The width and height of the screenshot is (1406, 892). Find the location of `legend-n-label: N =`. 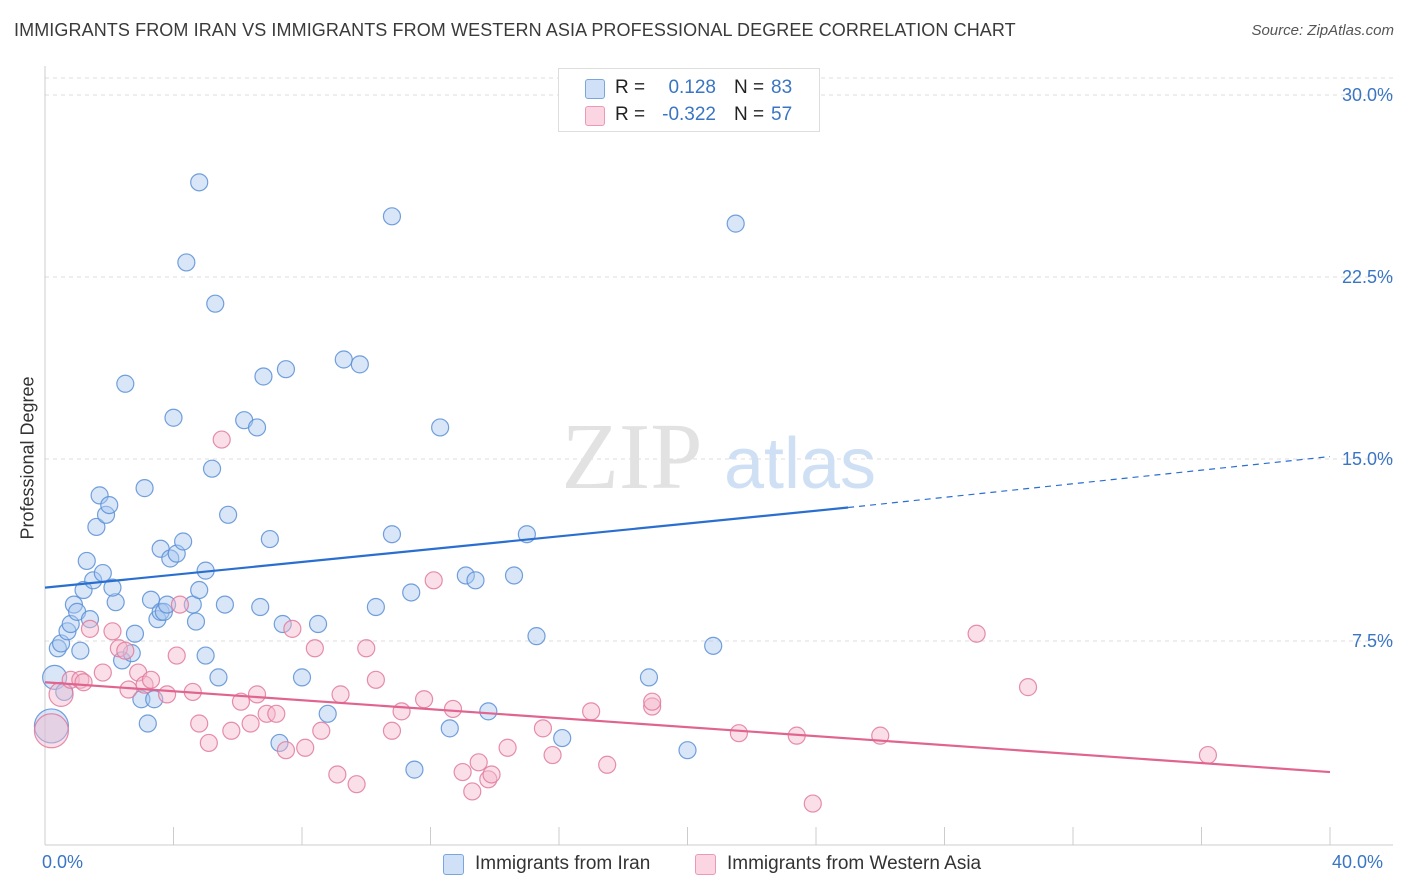

legend-n-label: N = is located at coordinates (749, 114).